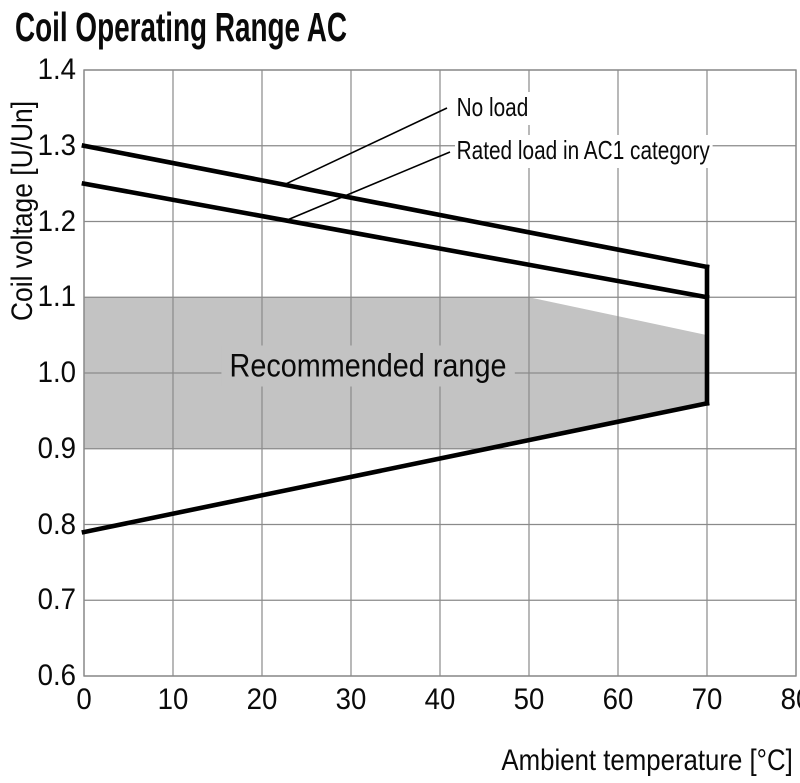 The image size is (800, 783). I want to click on series-line-rated-load-in-ac1-category, so click(395, 240).